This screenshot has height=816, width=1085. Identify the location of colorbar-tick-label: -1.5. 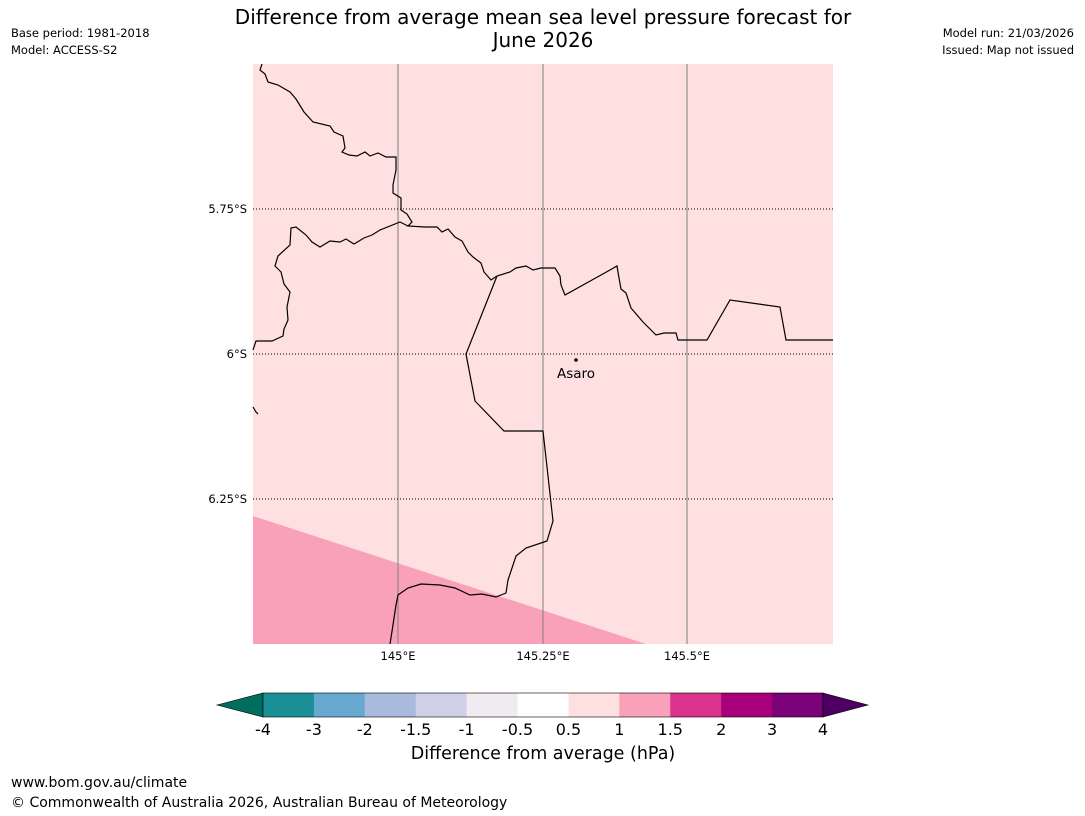
(416, 729).